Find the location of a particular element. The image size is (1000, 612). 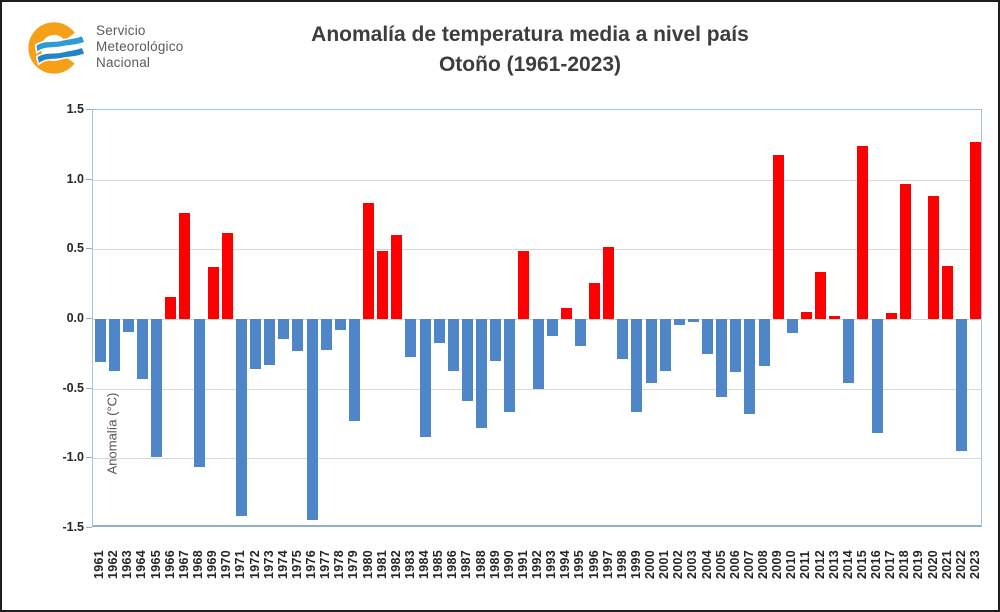

bar-1987 is located at coordinates (467, 360).